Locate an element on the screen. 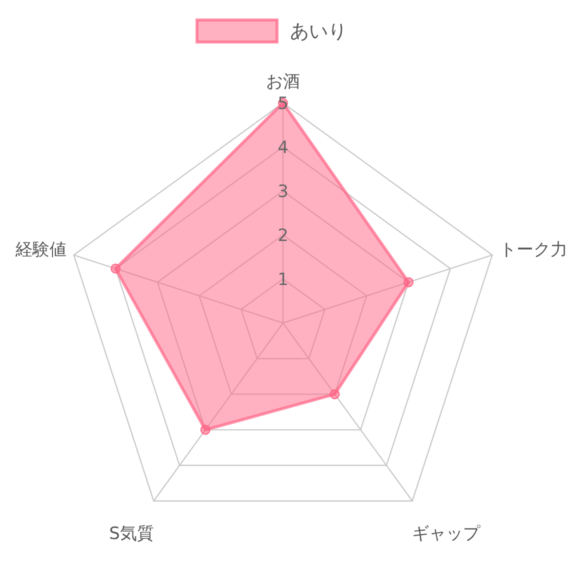 The image size is (580, 580). y-tick-label: 1 is located at coordinates (283, 280).